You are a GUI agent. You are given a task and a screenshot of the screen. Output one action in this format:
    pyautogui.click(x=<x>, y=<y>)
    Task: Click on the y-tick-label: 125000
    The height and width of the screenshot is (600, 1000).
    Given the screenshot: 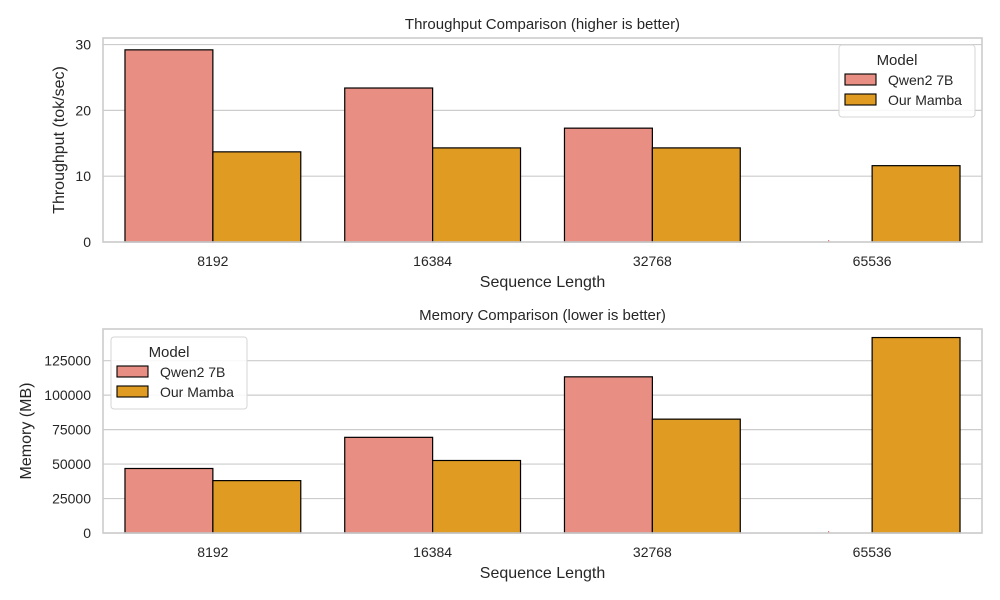 What is the action you would take?
    pyautogui.click(x=67, y=361)
    